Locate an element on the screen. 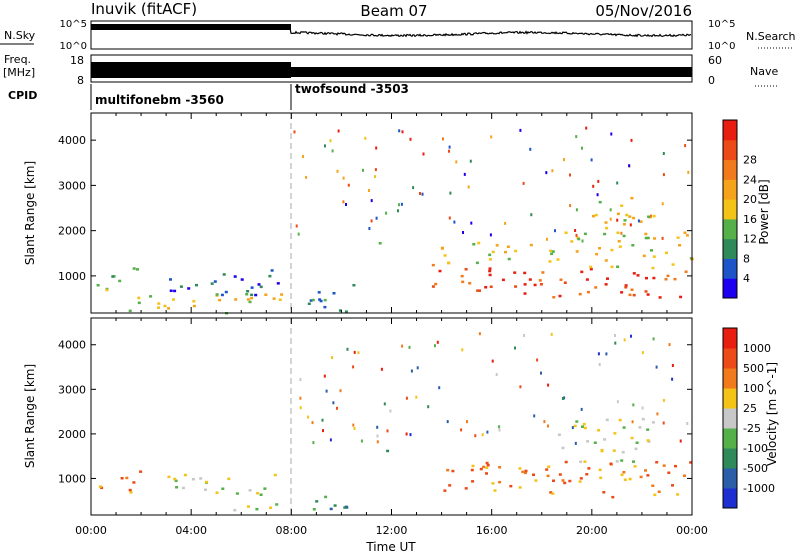 This screenshot has height=554, width=800. nsky-trace is located at coordinates (391, 30).